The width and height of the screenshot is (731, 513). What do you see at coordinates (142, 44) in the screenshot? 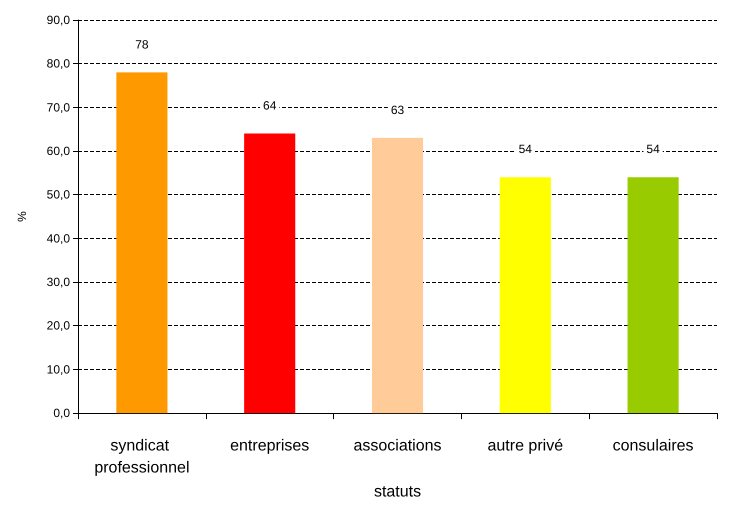
I see `data-label: 78` at bounding box center [142, 44].